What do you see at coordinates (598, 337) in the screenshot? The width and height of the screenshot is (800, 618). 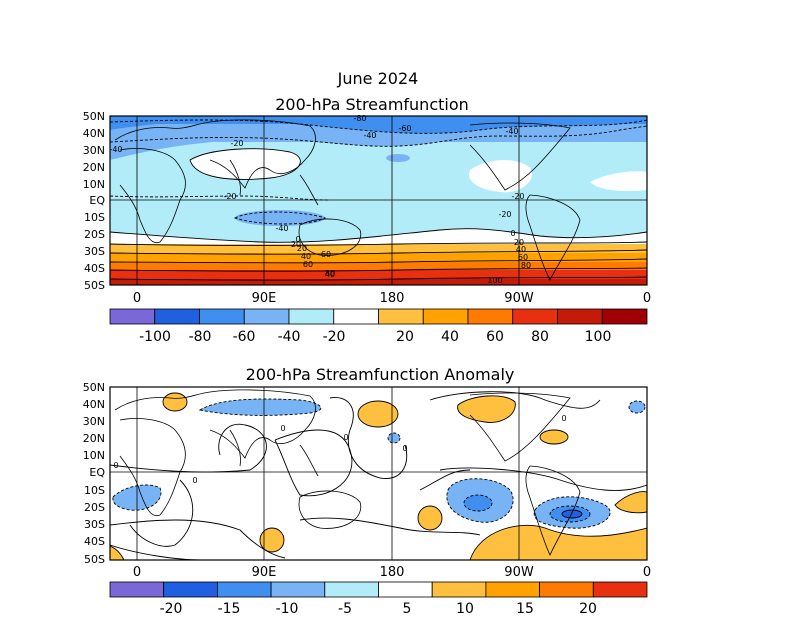 I see `colorbar-label: 100` at bounding box center [598, 337].